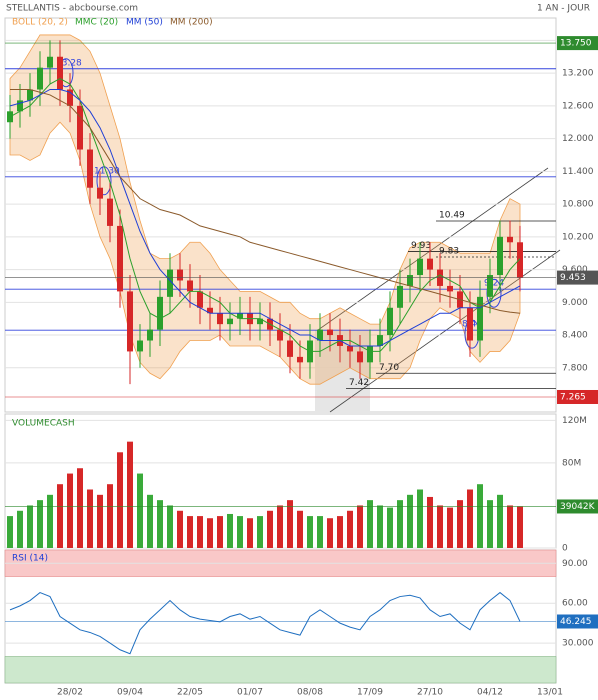  What do you see at coordinates (452, 216) in the screenshot?
I see `level-label: 10.49` at bounding box center [452, 216].